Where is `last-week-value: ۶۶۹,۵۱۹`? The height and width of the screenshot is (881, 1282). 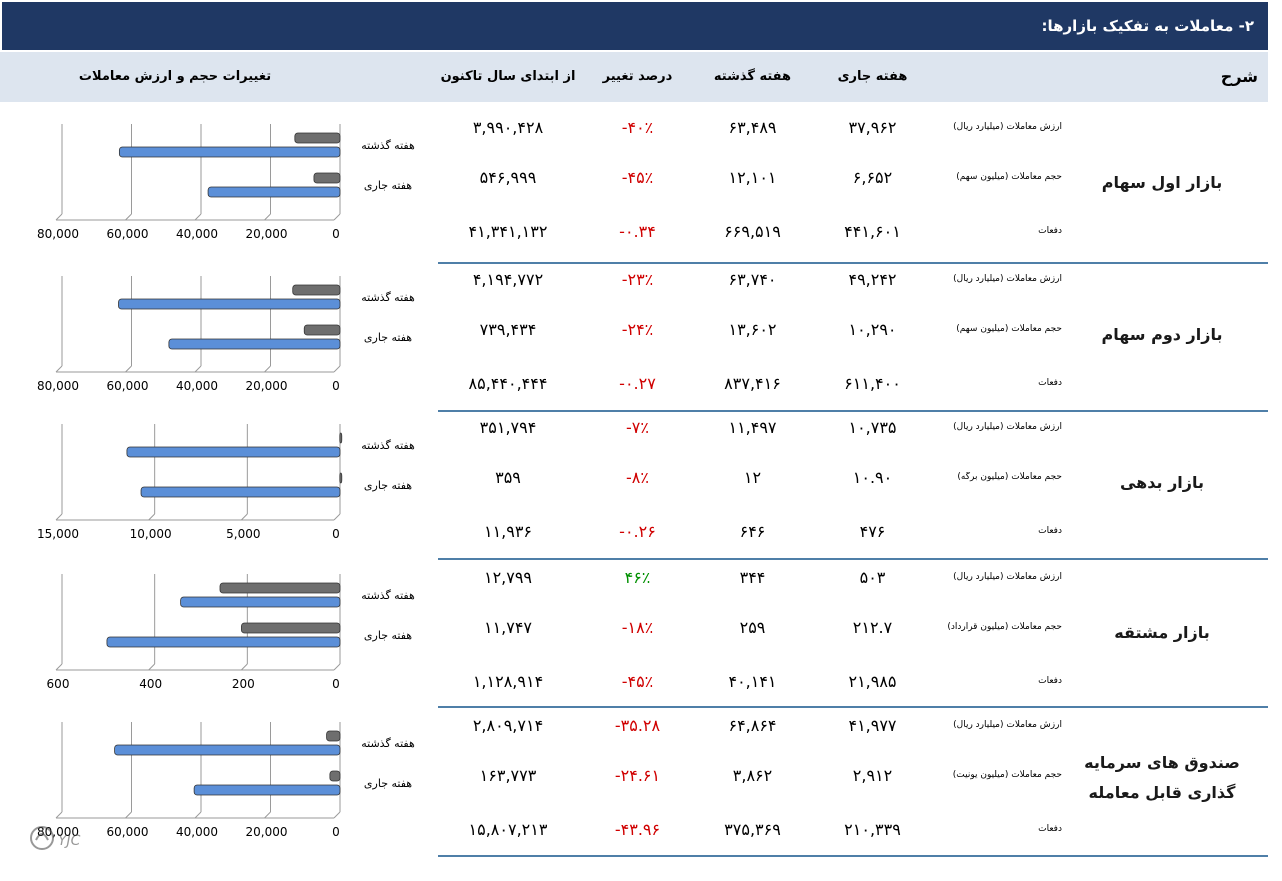 last-week-value: ۶۶۹,۵۱۹ is located at coordinates (752, 231).